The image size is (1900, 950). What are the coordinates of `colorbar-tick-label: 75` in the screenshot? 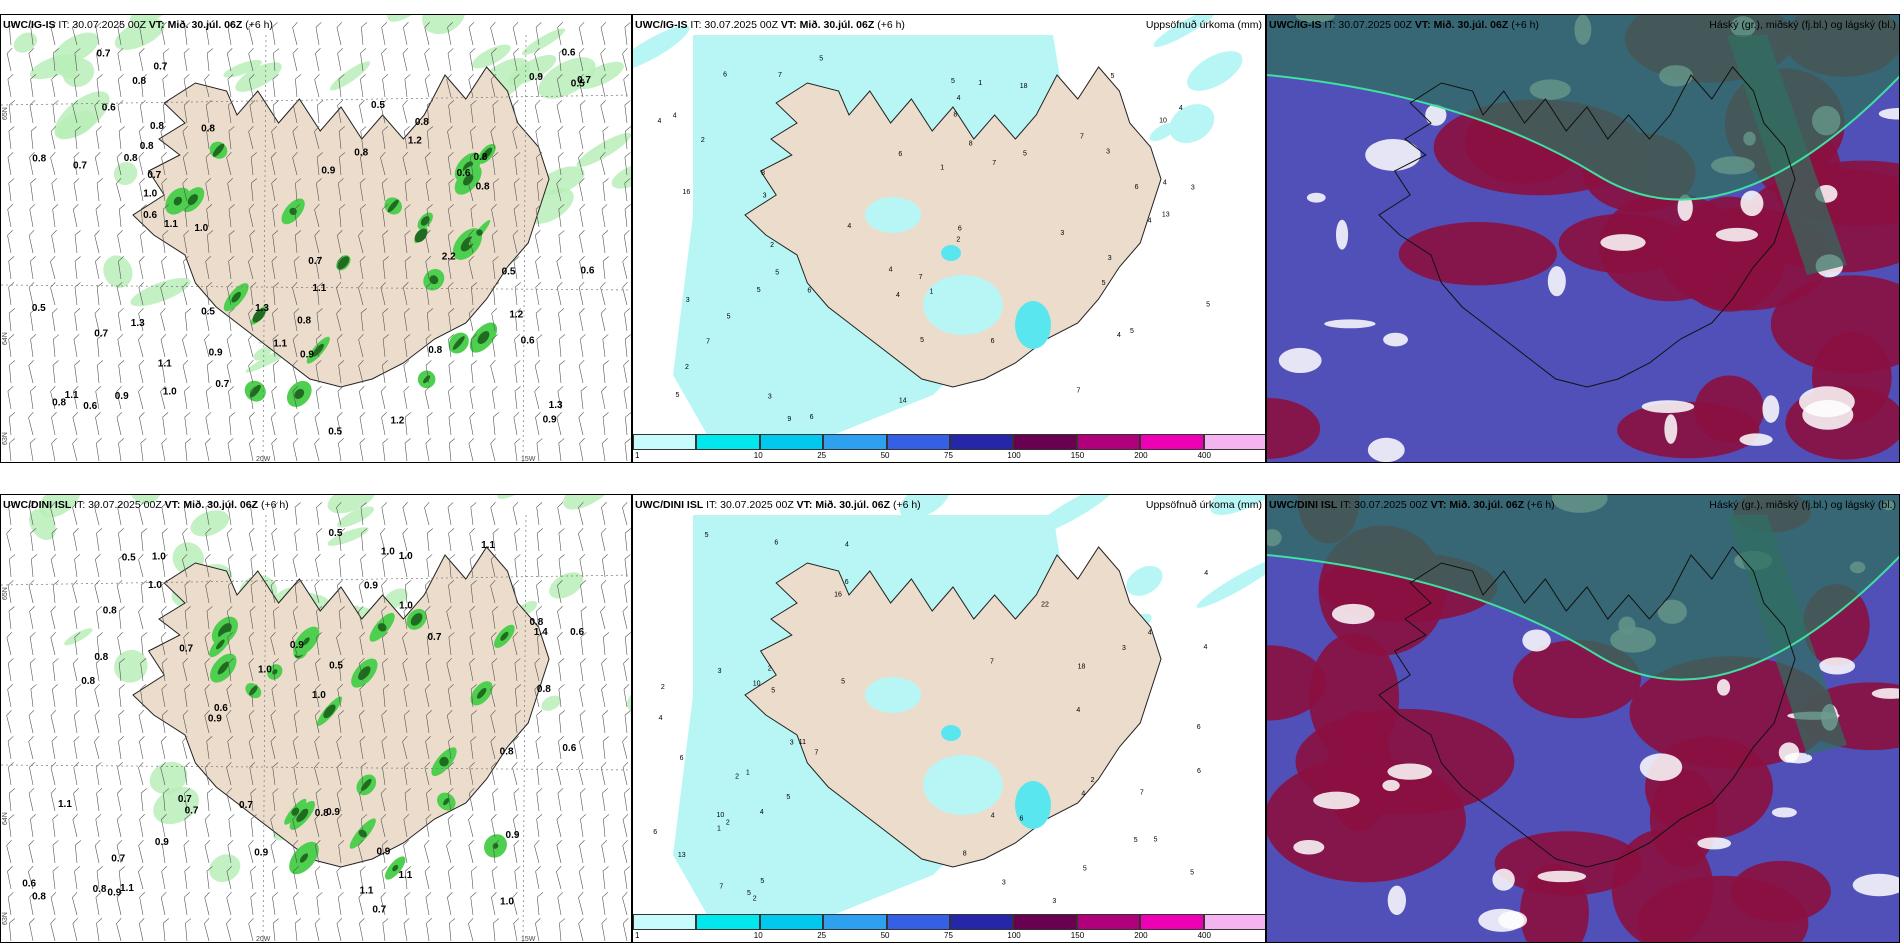 It's located at (948, 455).